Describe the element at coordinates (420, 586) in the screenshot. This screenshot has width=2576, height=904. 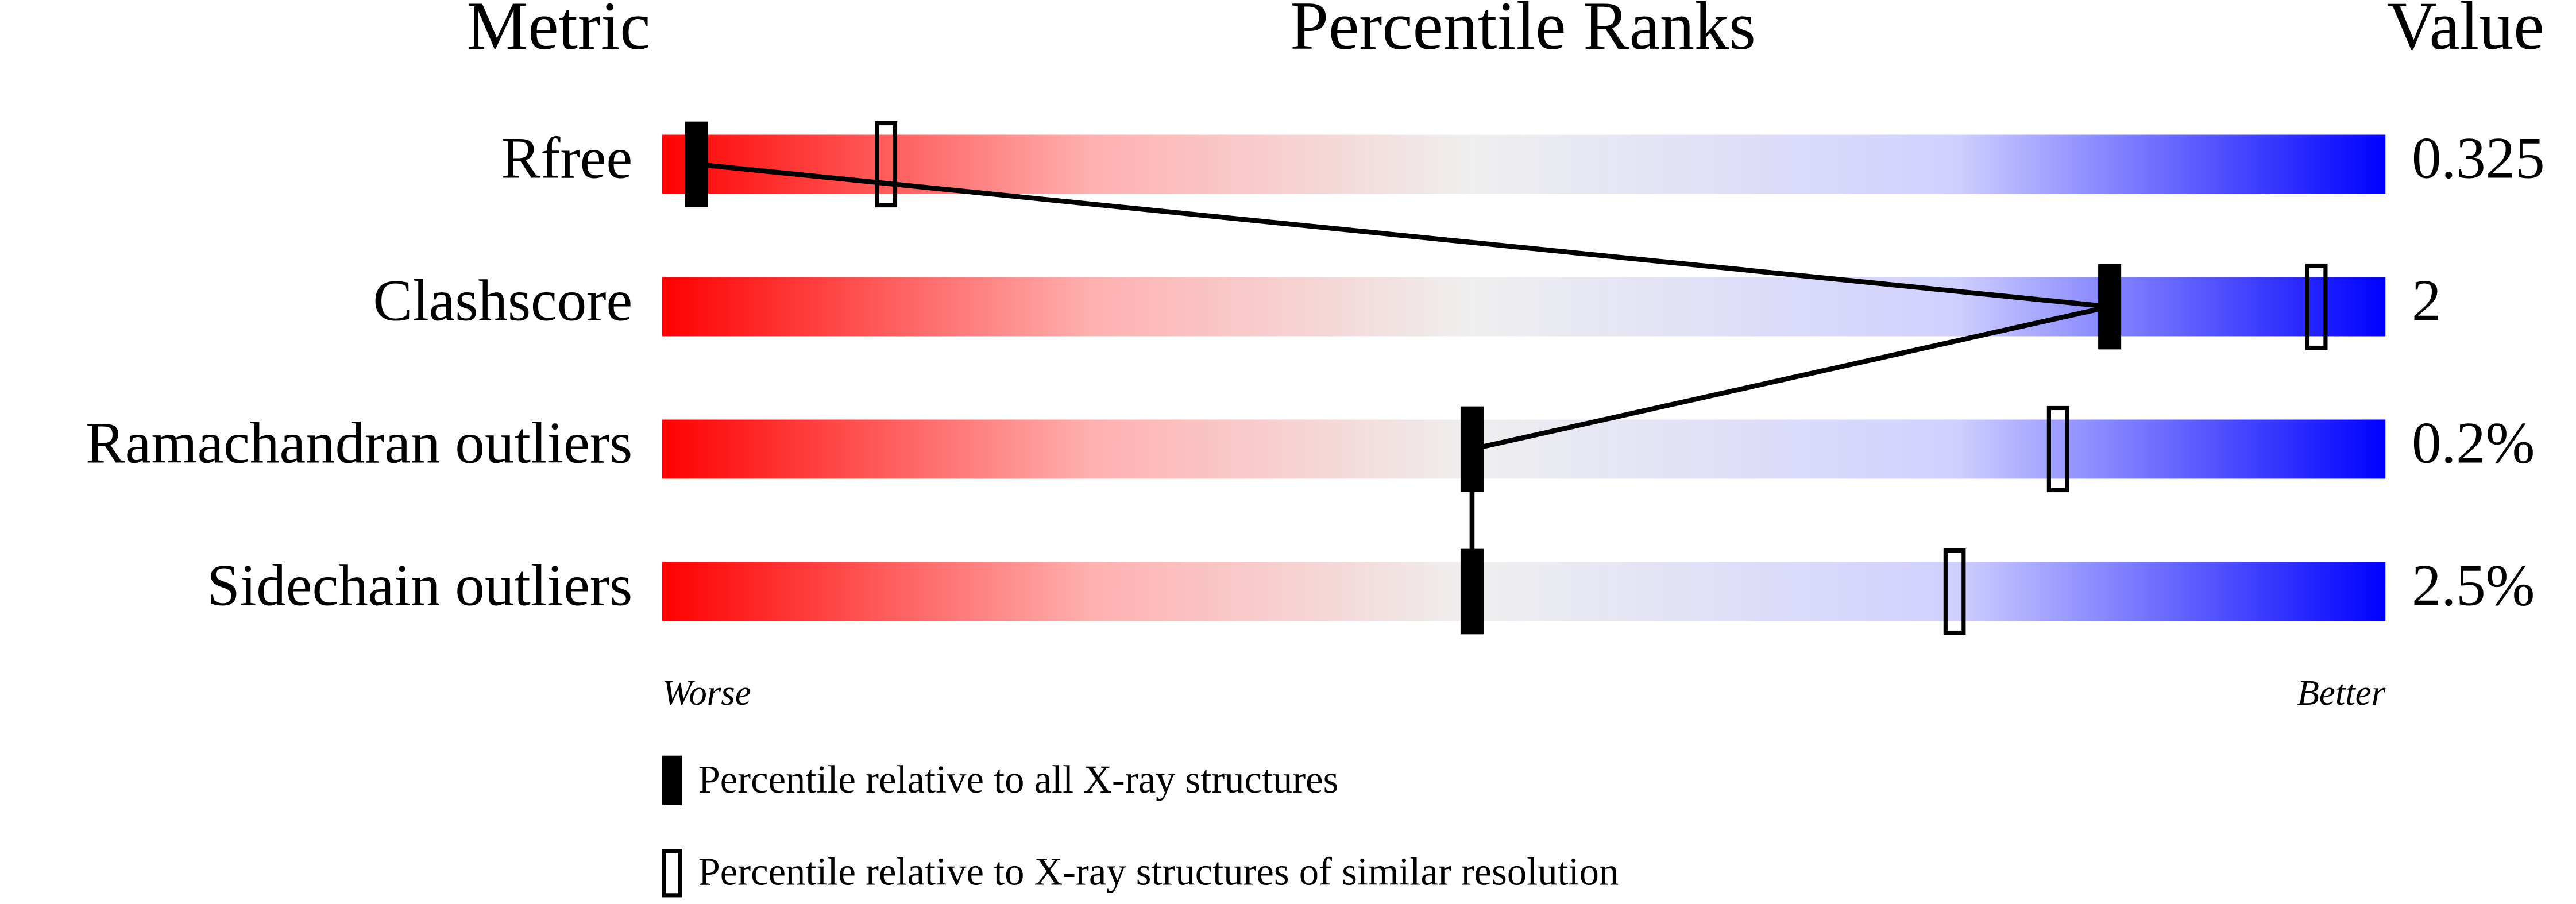
I see `metric-label: Sidechain outliers` at that location.